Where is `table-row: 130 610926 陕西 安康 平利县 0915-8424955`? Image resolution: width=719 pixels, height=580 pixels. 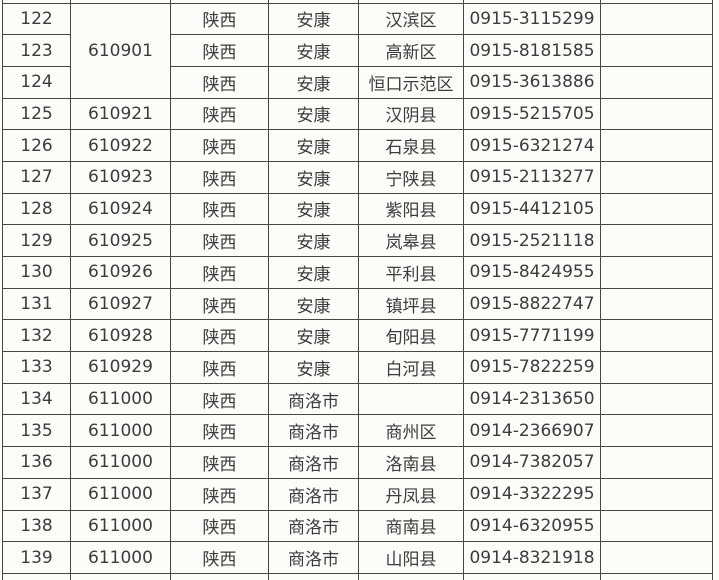 table-row: 130 610926 陕西 安康 平利县 0915-8424955 is located at coordinates (357, 272).